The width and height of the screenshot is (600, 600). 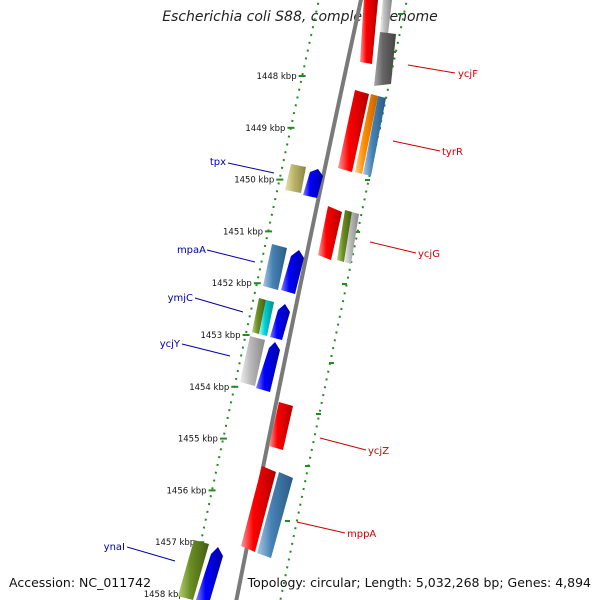 I want to click on gene-block-ymjc-blue, so click(x=280, y=322).